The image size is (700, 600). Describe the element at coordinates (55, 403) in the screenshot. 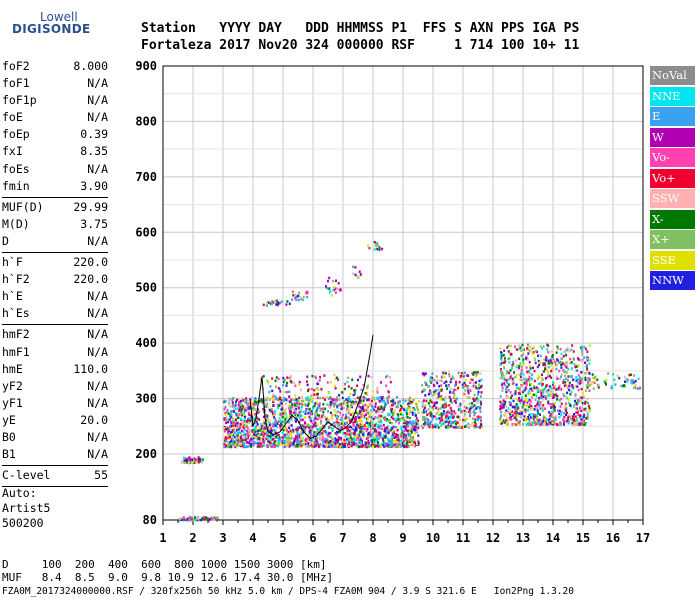

I see `param-row: yF1 N/A` at that location.